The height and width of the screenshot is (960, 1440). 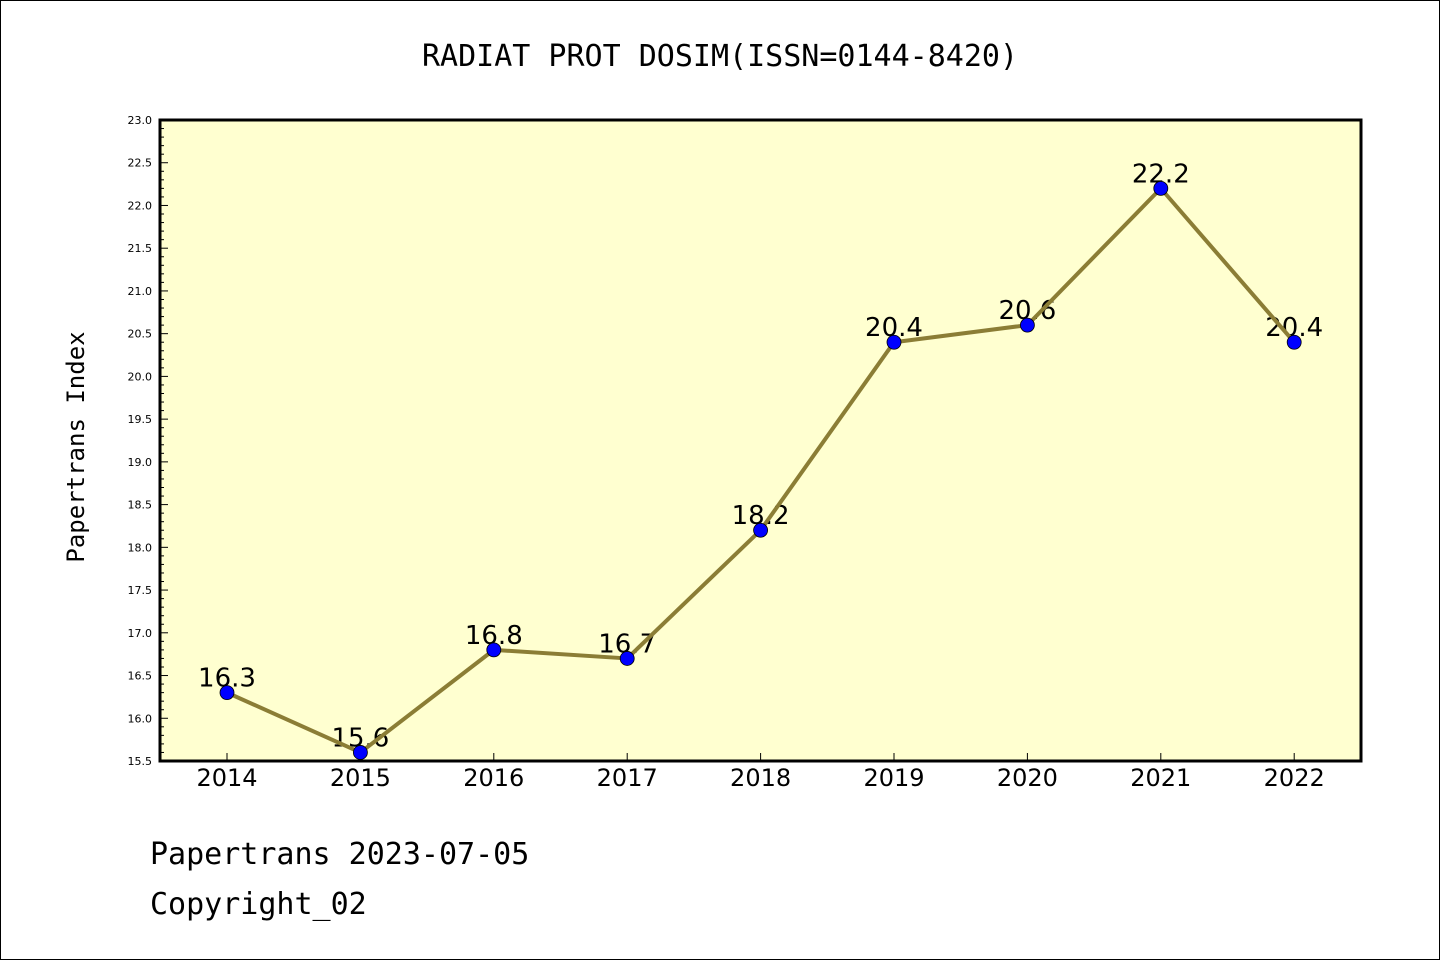 What do you see at coordinates (140, 419) in the screenshot?
I see `y-tick-label: 19.5` at bounding box center [140, 419].